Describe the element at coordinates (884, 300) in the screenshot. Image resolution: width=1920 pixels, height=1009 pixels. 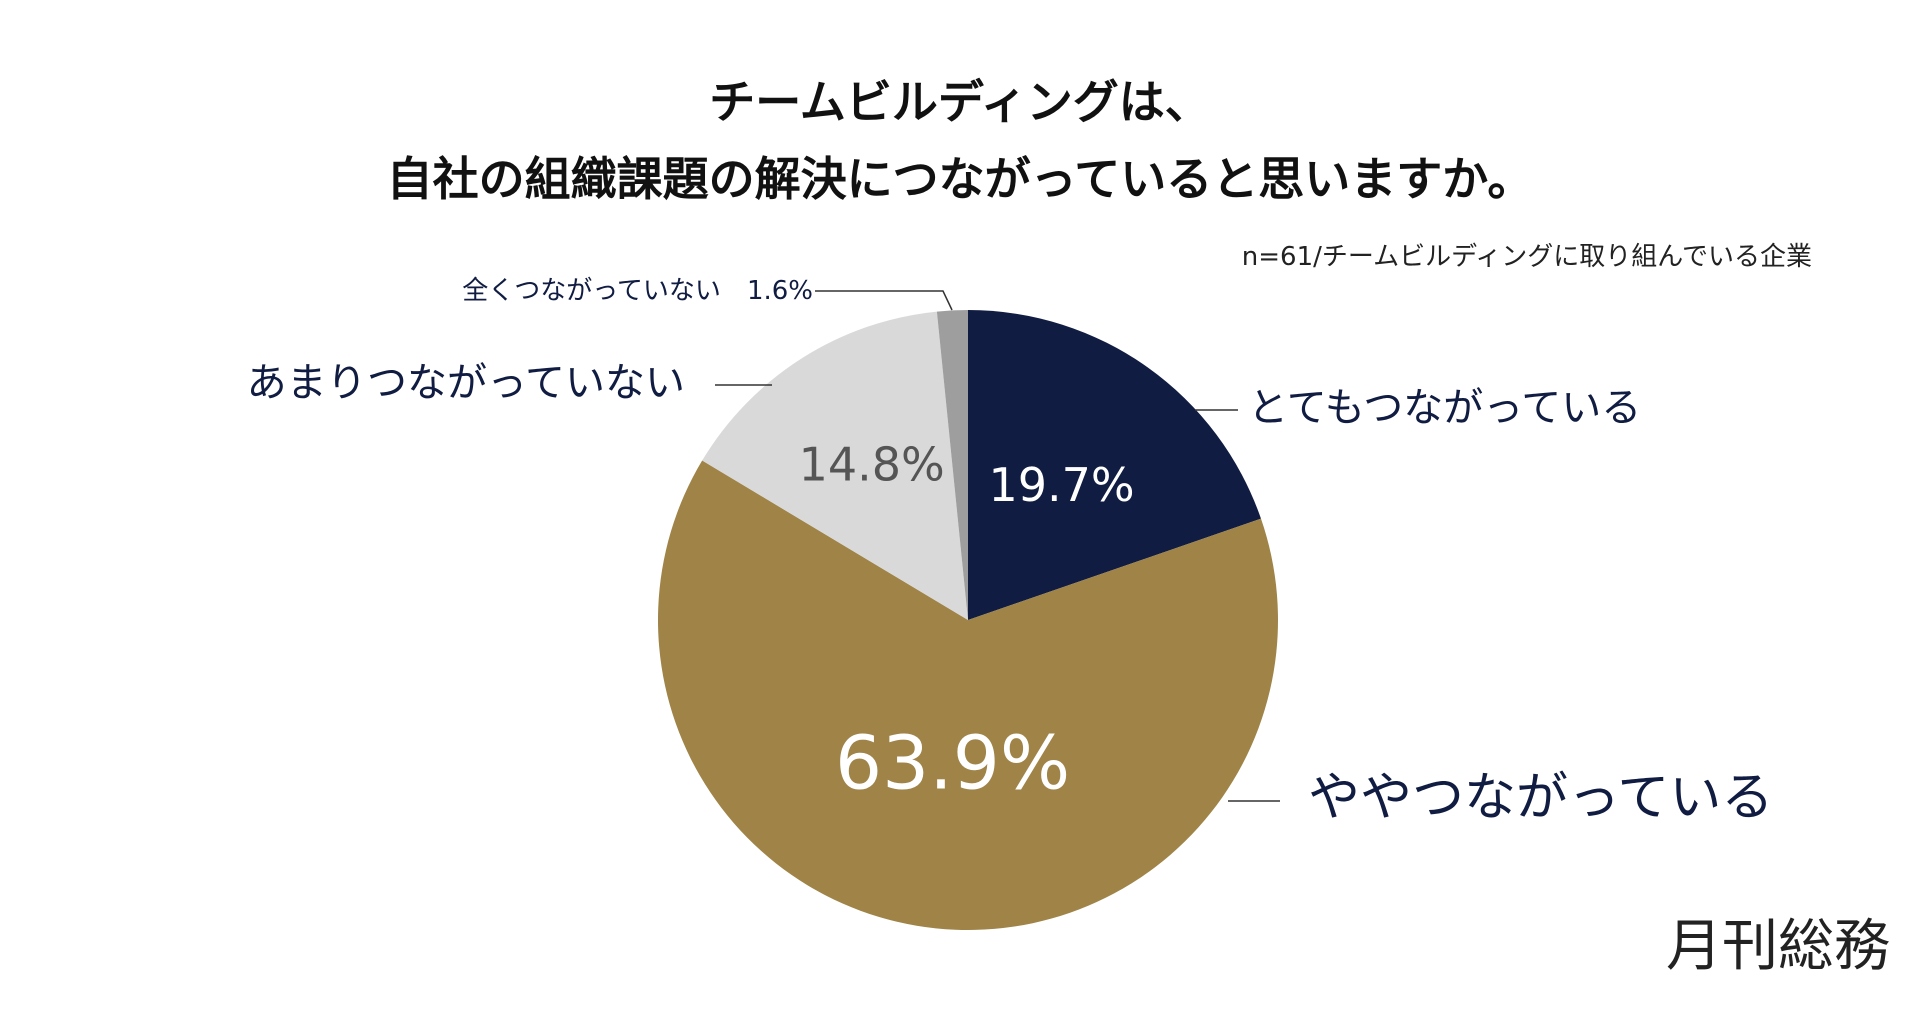
I see `leader-line` at that location.